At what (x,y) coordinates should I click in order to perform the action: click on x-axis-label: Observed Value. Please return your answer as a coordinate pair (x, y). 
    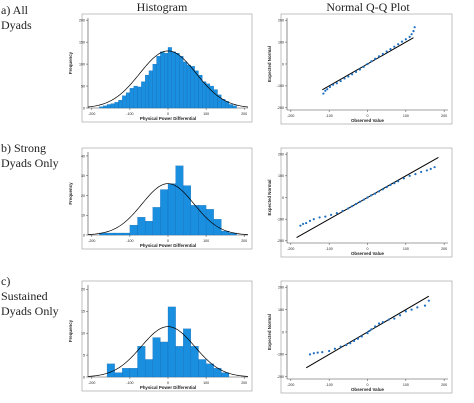
    Looking at the image, I should click on (368, 120).